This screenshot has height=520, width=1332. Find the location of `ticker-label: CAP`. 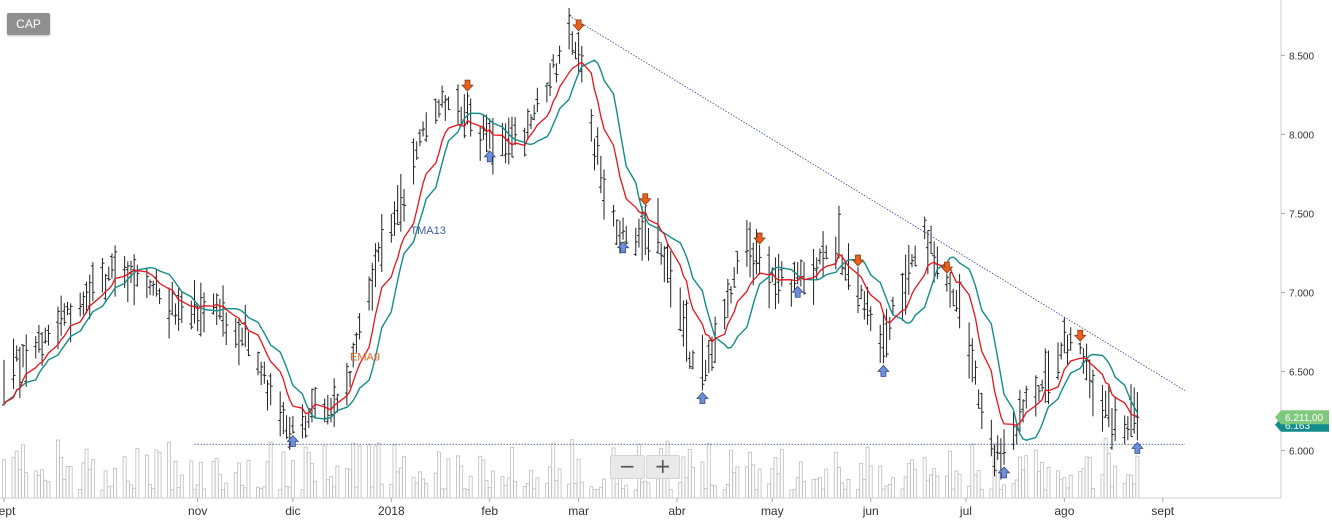

ticker-label: CAP is located at coordinates (28, 24).